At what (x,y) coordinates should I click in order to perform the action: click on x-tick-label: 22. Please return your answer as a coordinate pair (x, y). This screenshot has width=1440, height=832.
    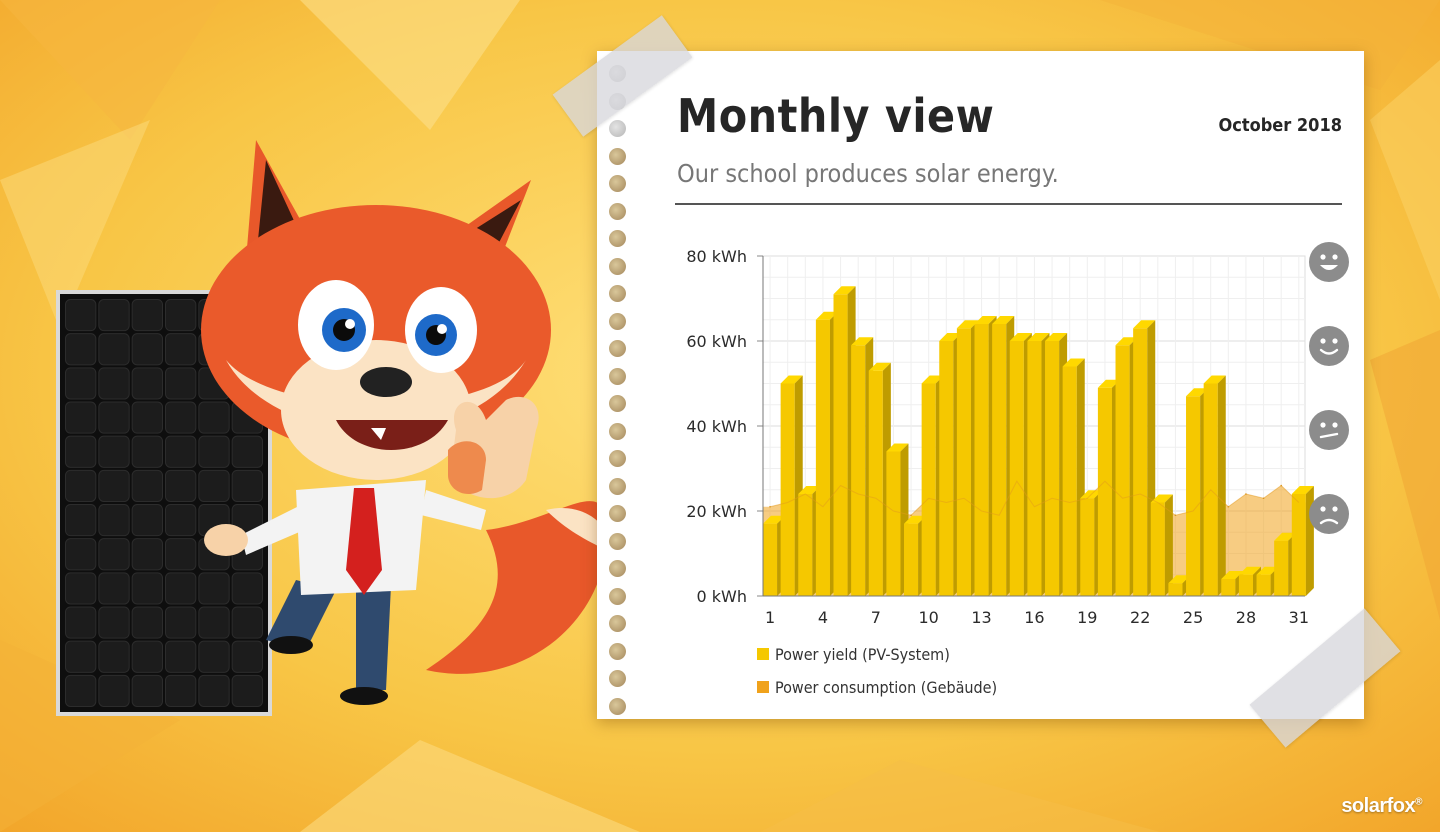
    Looking at the image, I should click on (1140, 617).